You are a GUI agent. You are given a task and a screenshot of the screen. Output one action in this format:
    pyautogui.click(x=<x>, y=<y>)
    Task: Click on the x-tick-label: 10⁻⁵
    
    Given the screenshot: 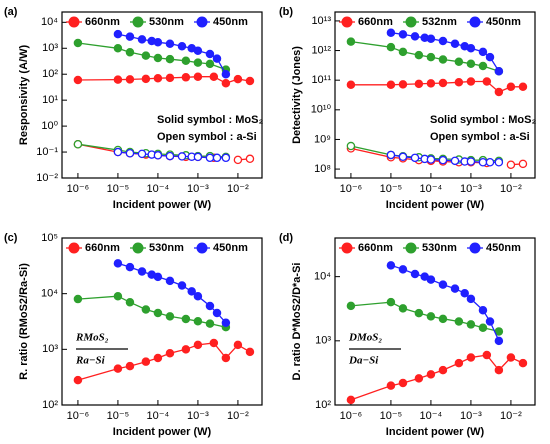 What is the action you would take?
    pyautogui.click(x=391, y=189)
    